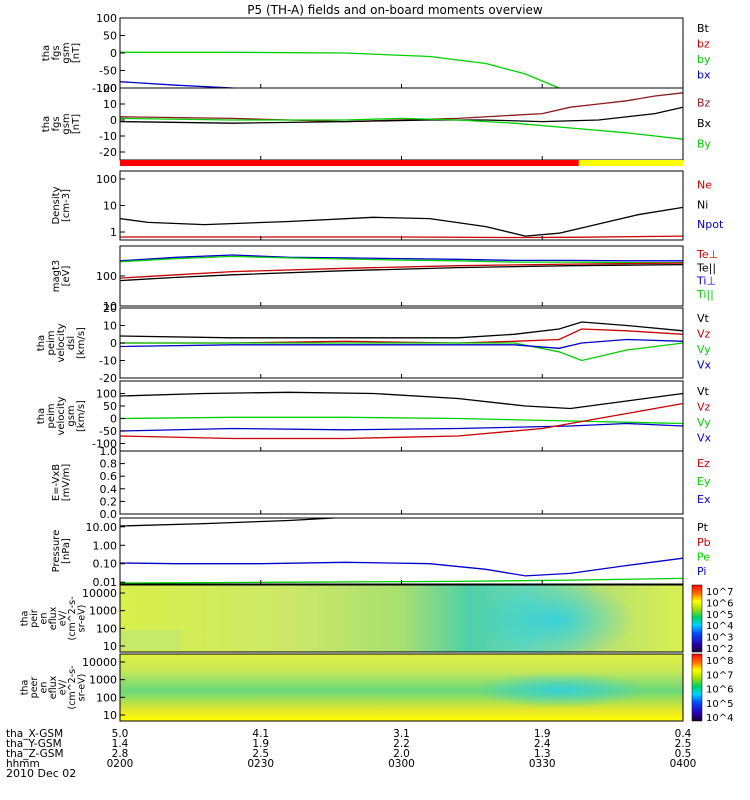 The image size is (750, 800). Describe the element at coordinates (401, 618) in the screenshot. I see `ion-spectrogram-frame` at that location.